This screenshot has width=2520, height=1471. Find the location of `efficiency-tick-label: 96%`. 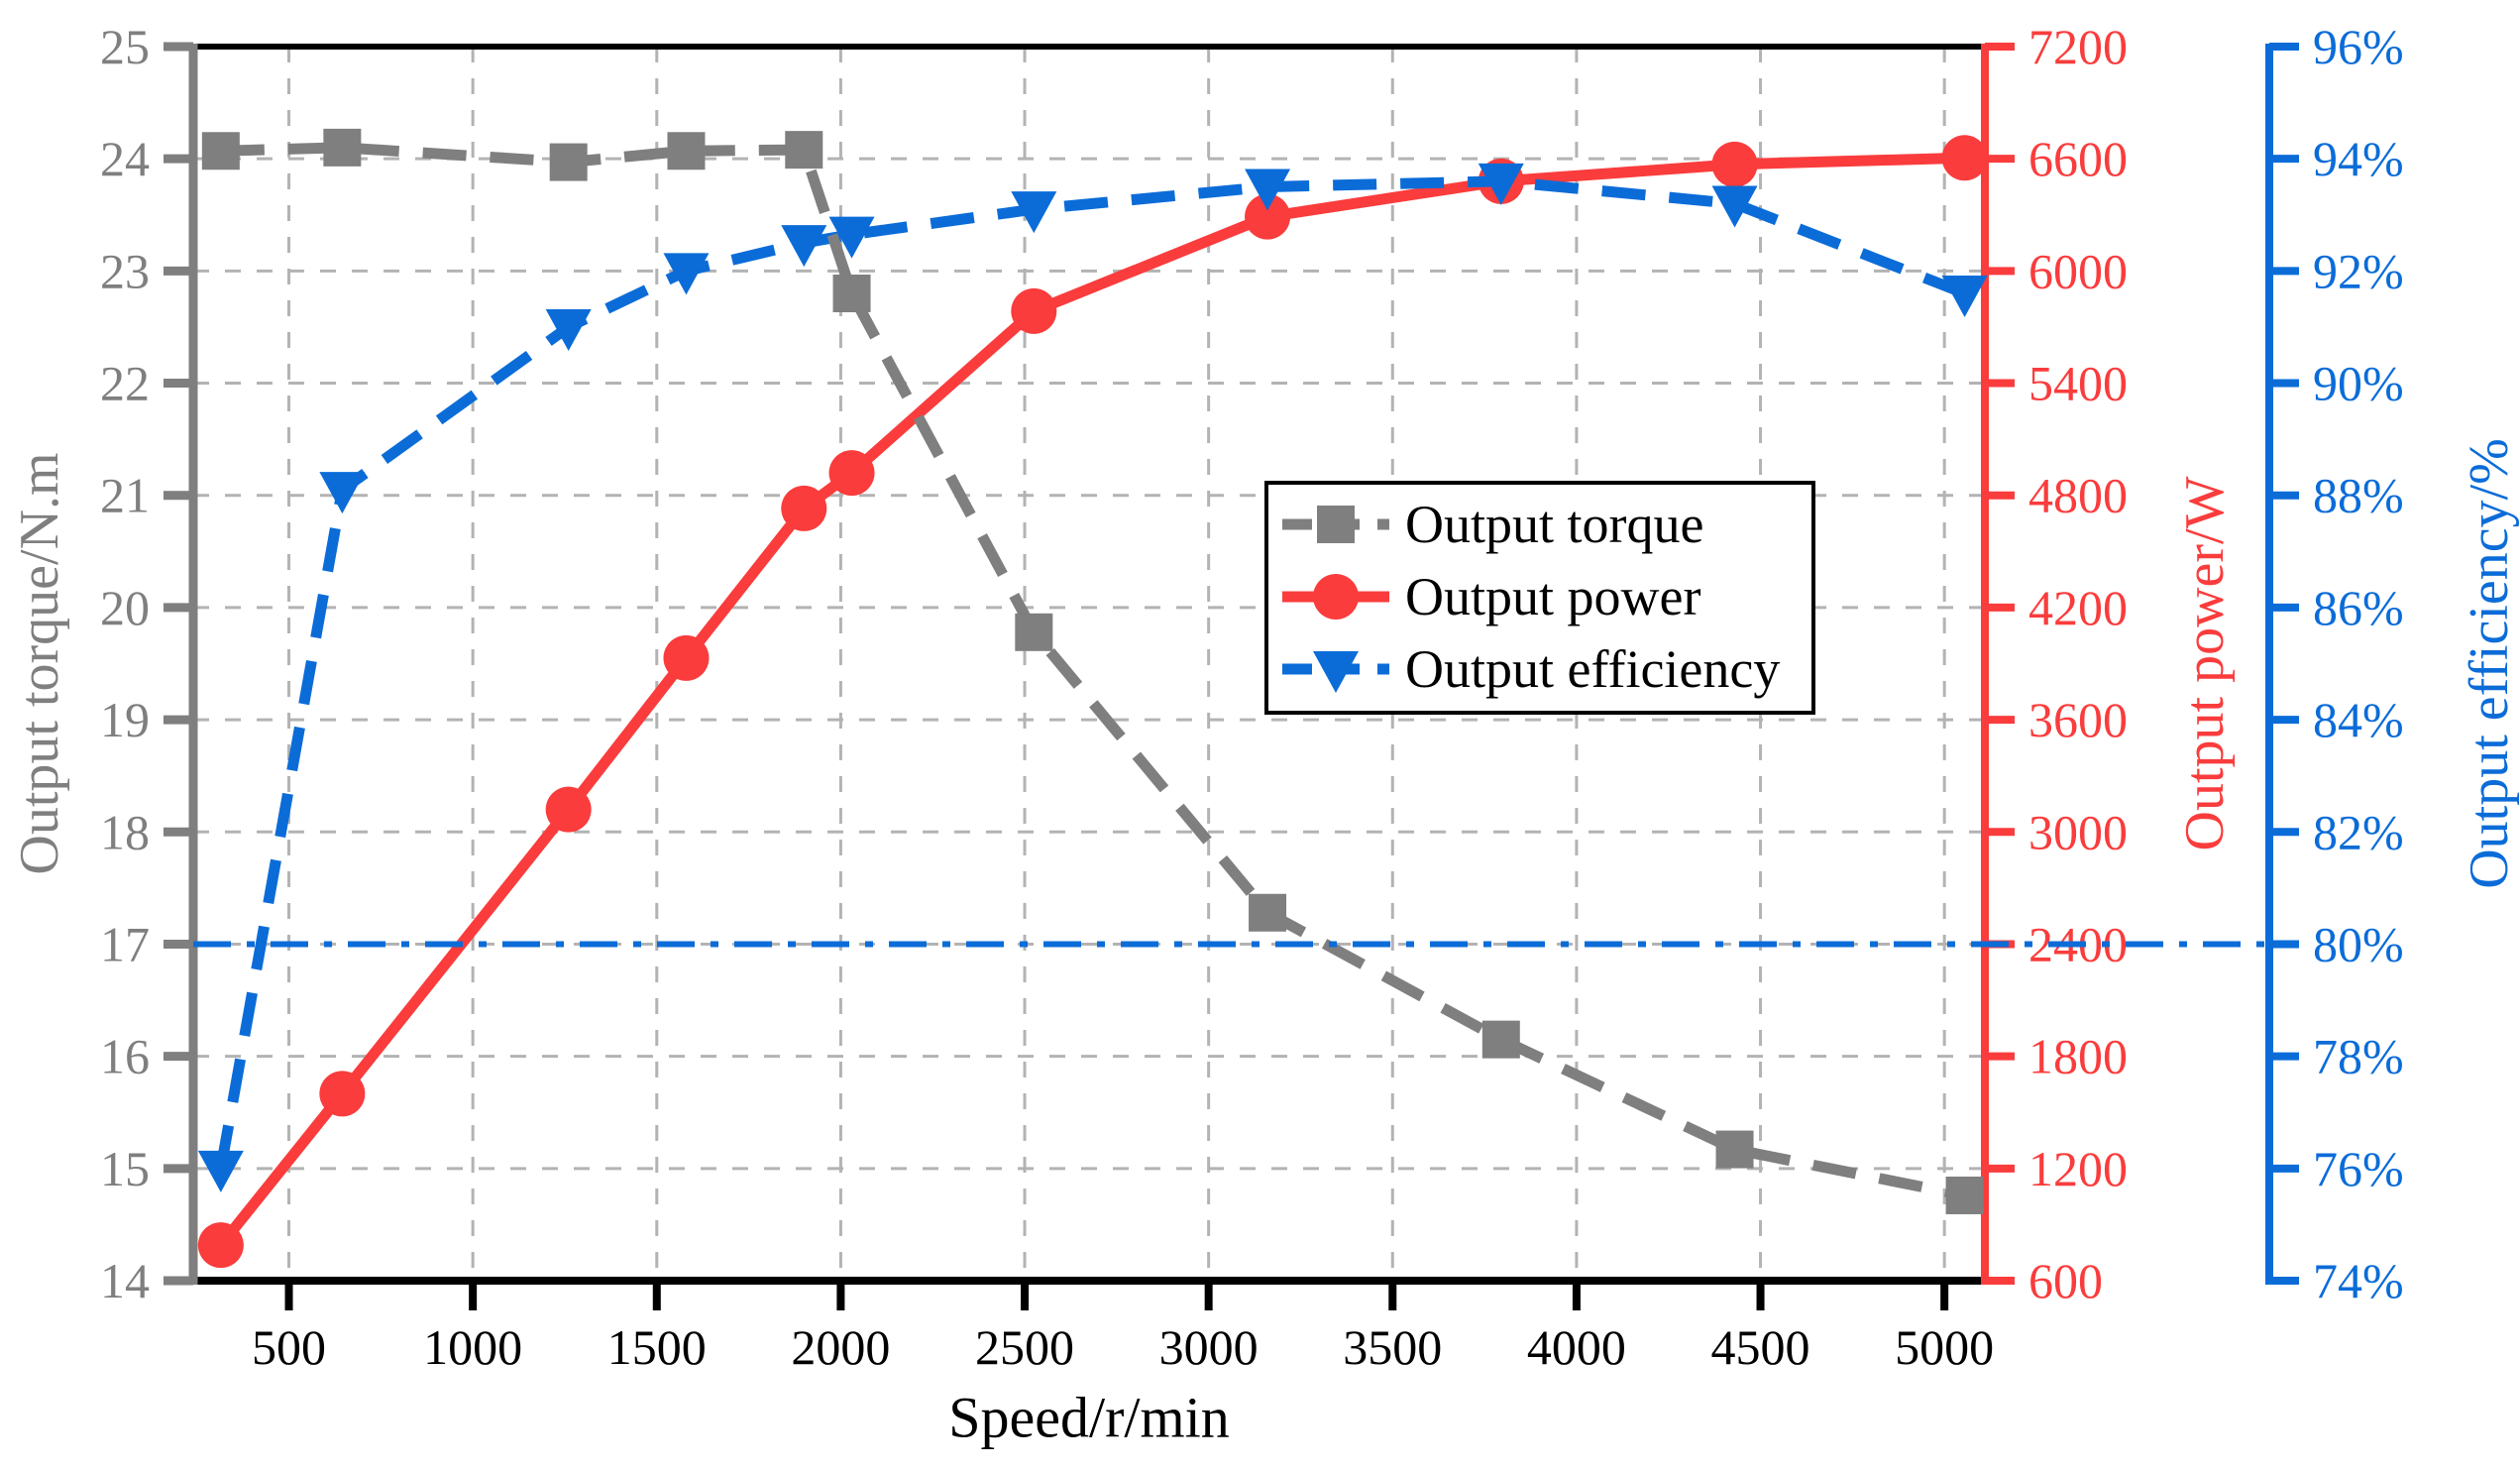

efficiency-tick-label: 96% is located at coordinates (2358, 47).